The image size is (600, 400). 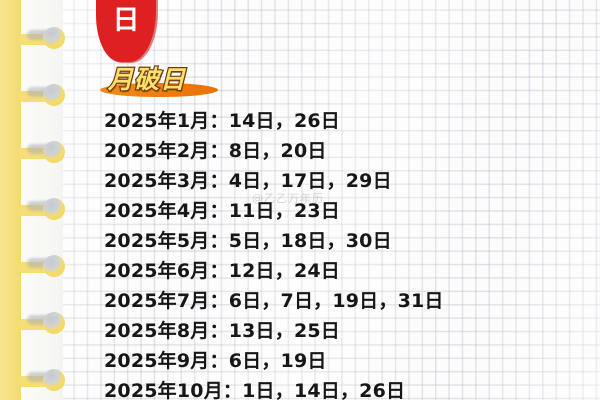 I want to click on binder-yellow-strip, so click(x=10, y=200).